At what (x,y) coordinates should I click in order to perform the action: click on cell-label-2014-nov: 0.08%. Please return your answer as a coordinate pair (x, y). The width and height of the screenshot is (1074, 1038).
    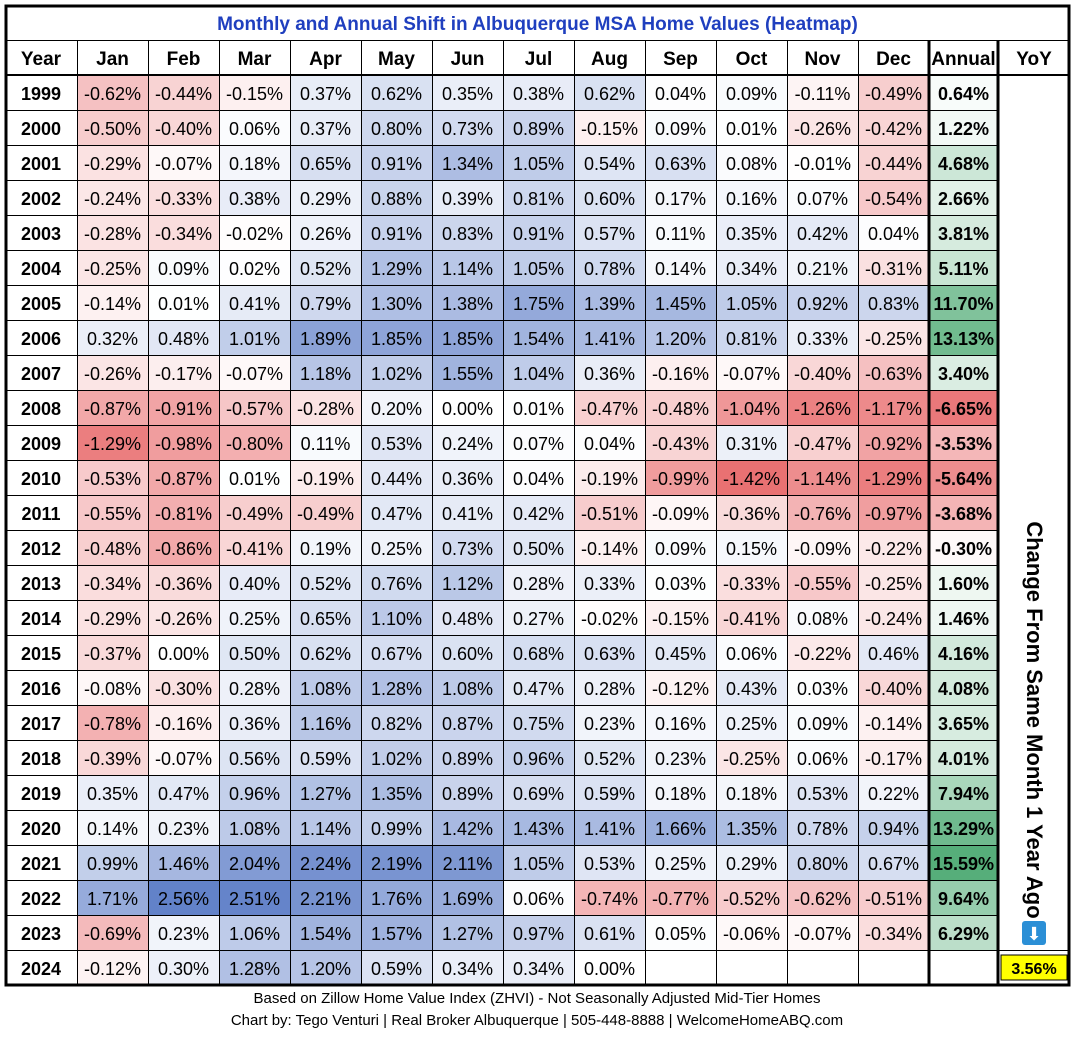
    Looking at the image, I should click on (822, 619).